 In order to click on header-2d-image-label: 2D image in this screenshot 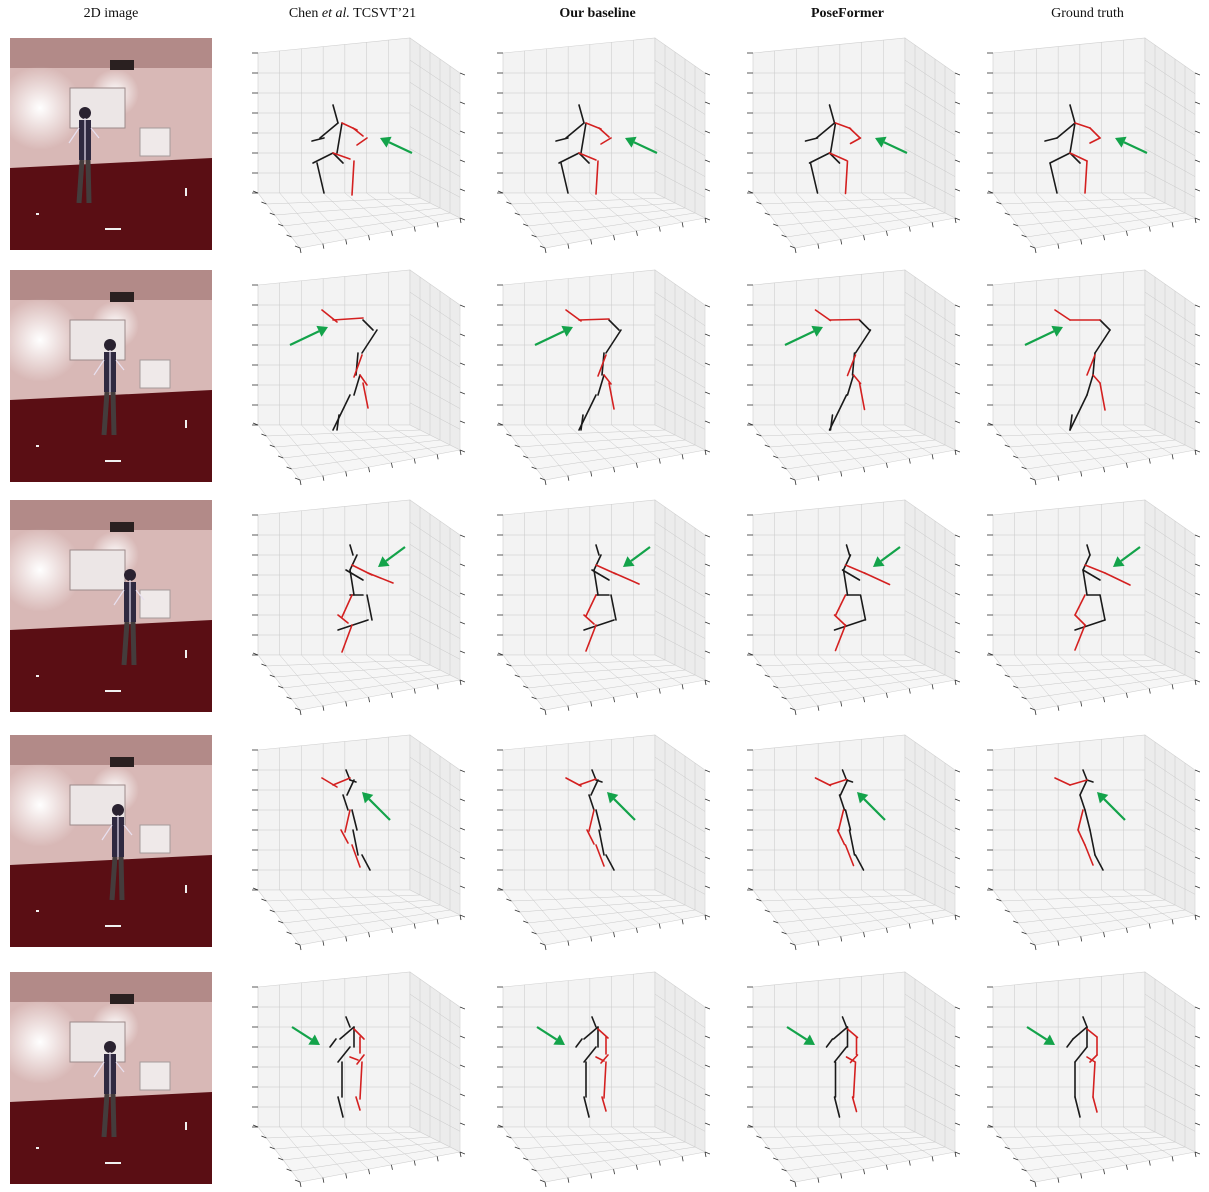, I will do `click(111, 13)`.